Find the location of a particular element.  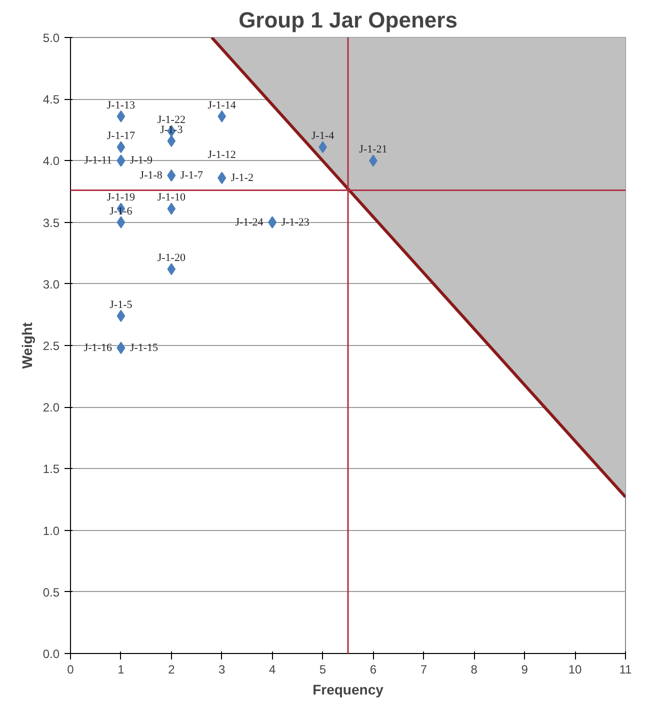

data-label: J-1-21 is located at coordinates (373, 150).